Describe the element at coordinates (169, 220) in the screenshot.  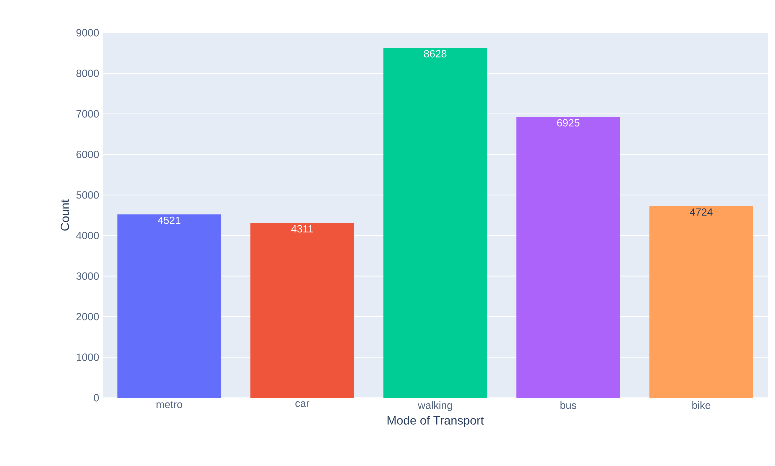
I see `data-label: 4521` at that location.